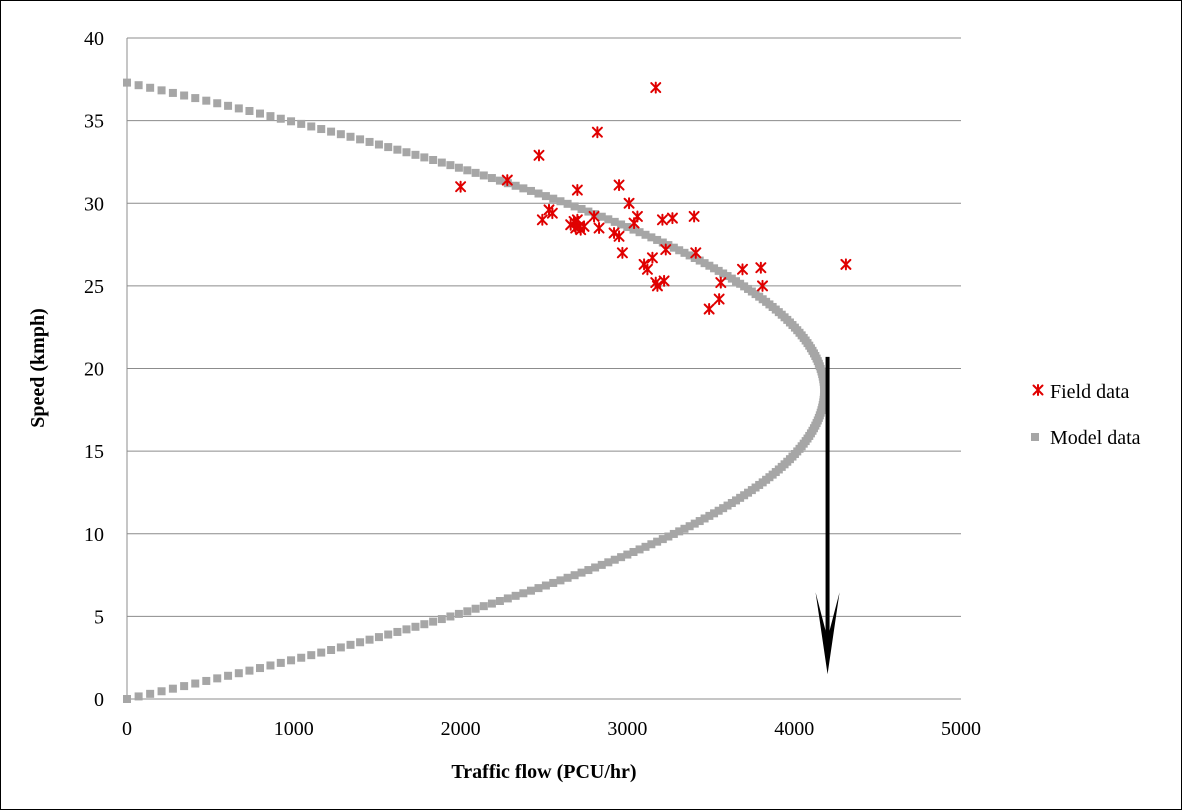  Describe the element at coordinates (94, 204) in the screenshot. I see `y-tick-label: 30` at that location.